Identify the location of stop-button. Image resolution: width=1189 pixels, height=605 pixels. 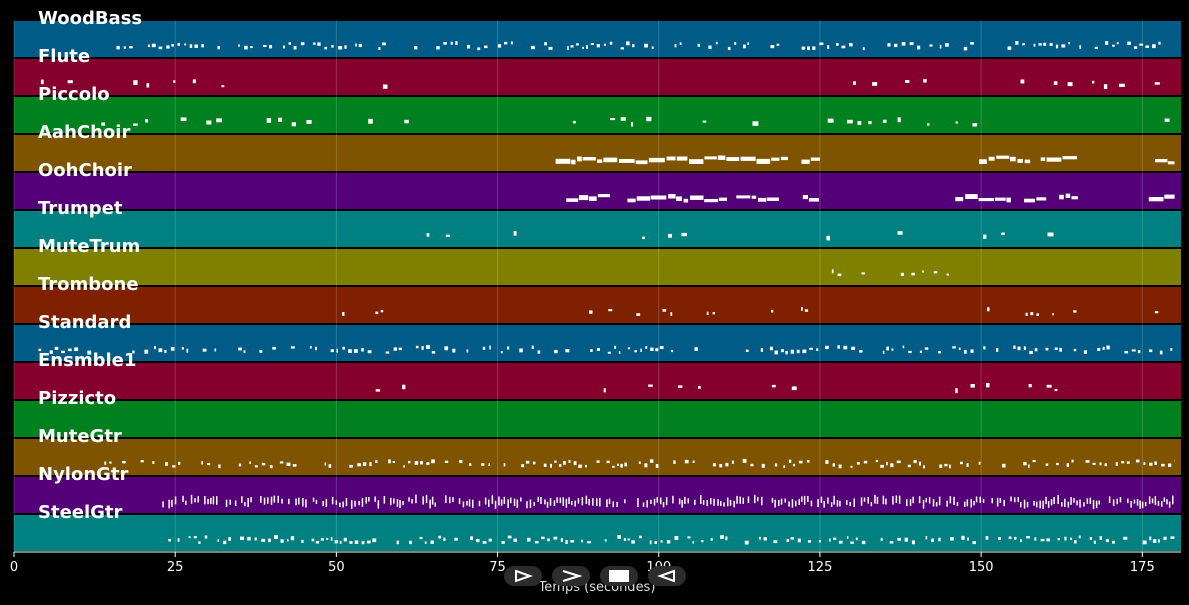
(619, 576).